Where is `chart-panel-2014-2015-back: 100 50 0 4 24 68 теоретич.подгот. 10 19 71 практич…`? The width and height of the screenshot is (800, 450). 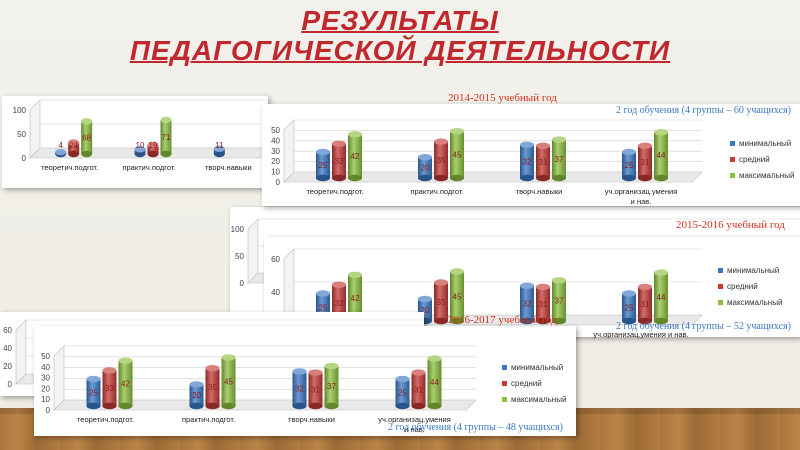
chart-panel-2014-2015-back: 100 50 0 4 24 68 теоретич.подгот. 10 19 71 практич… is located at coordinates (136, 142).